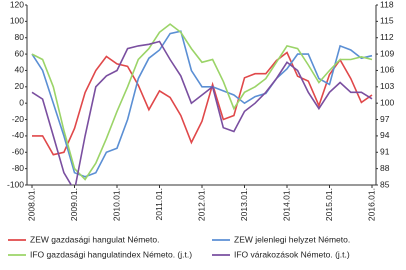 The height and width of the screenshot is (270, 406). I want to click on y2-tick-label: 103, so click(387, 86).